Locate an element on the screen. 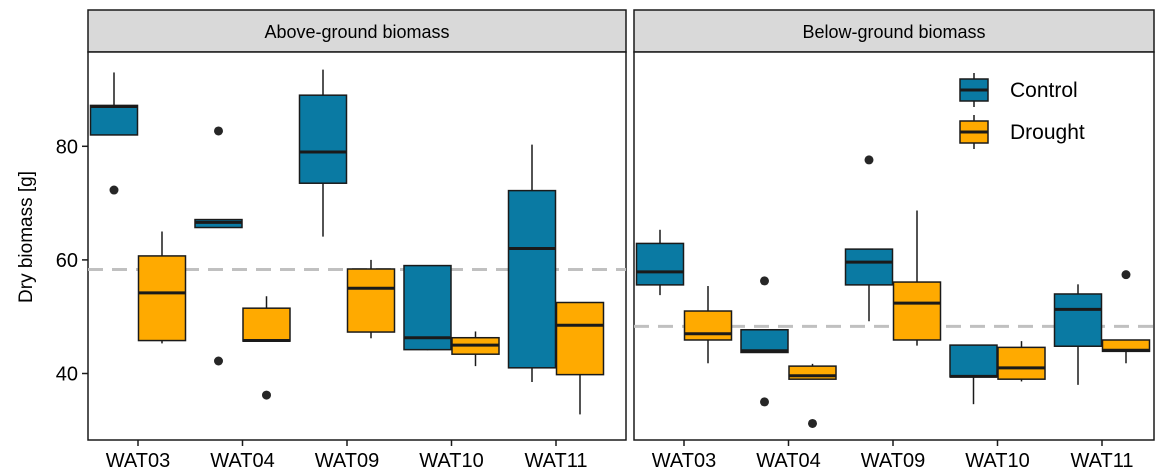 This screenshot has width=1158, height=472. legend: Control Drought is located at coordinates (1022, 111).